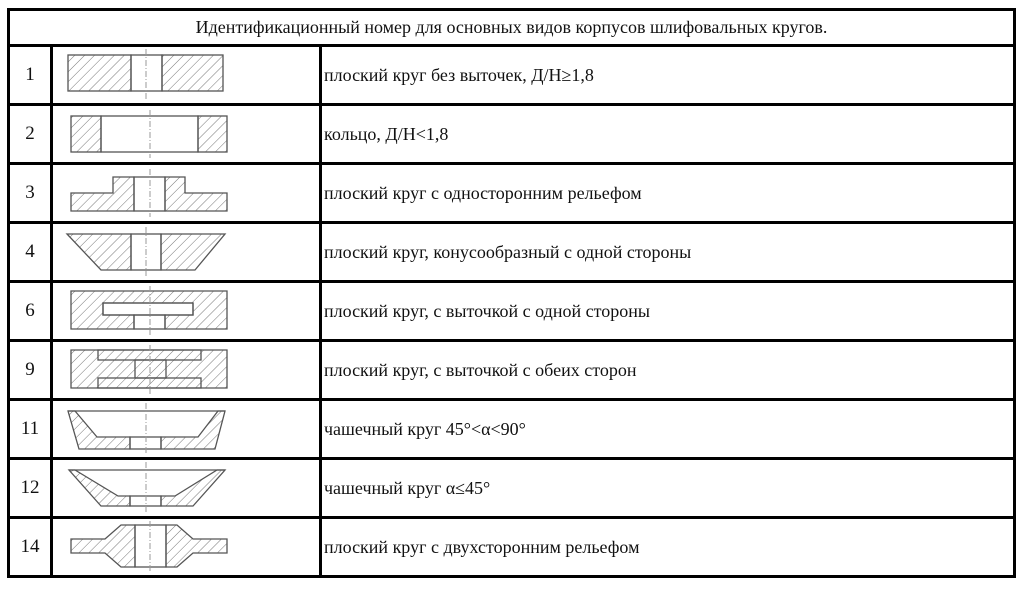 The height and width of the screenshot is (614, 1024). I want to click on table-row: 1 плоский круг без выточек, Д/Н≥1,8, so click(511, 75).